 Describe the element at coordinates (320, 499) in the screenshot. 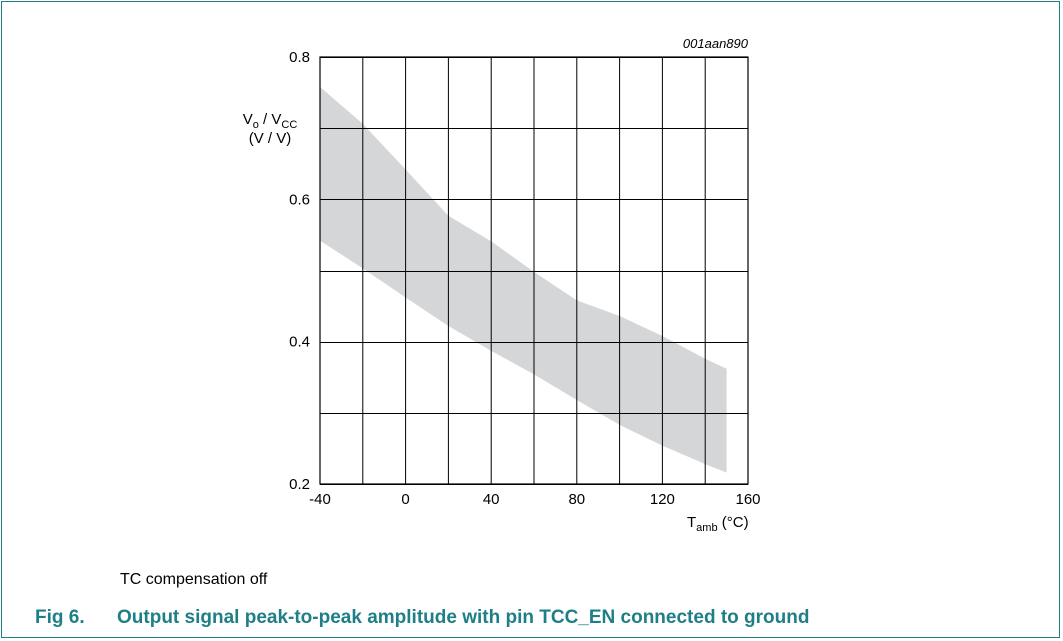

I see `x-tick-label: -40` at that location.